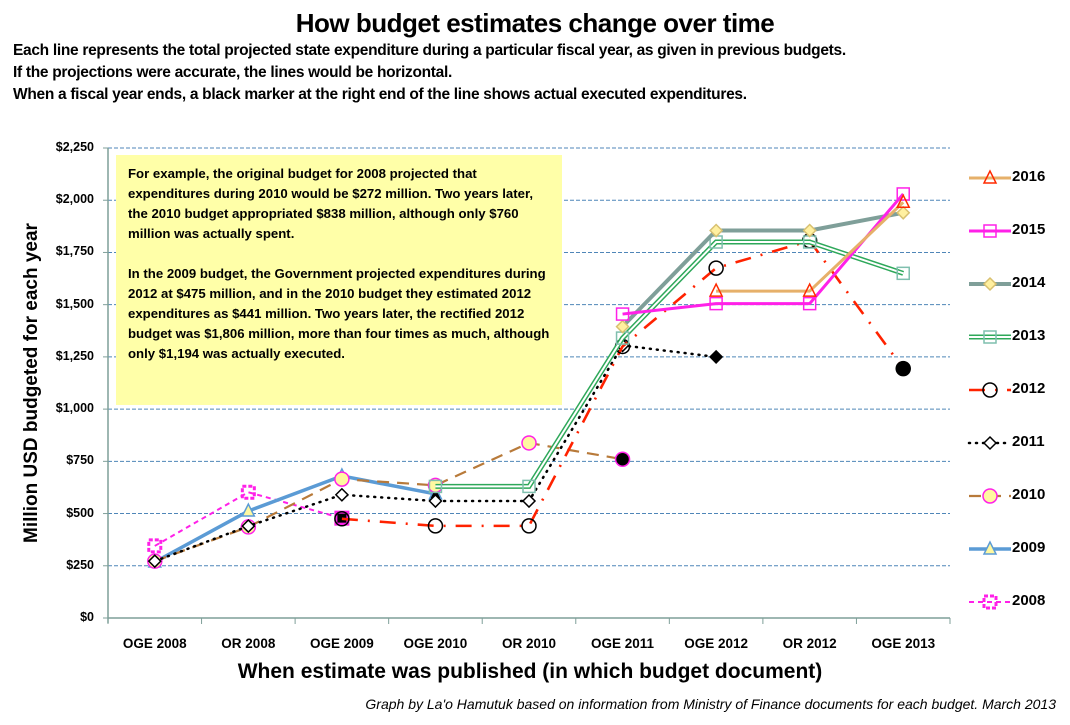  What do you see at coordinates (716, 356) in the screenshot?
I see `actual-diamond-marker` at bounding box center [716, 356].